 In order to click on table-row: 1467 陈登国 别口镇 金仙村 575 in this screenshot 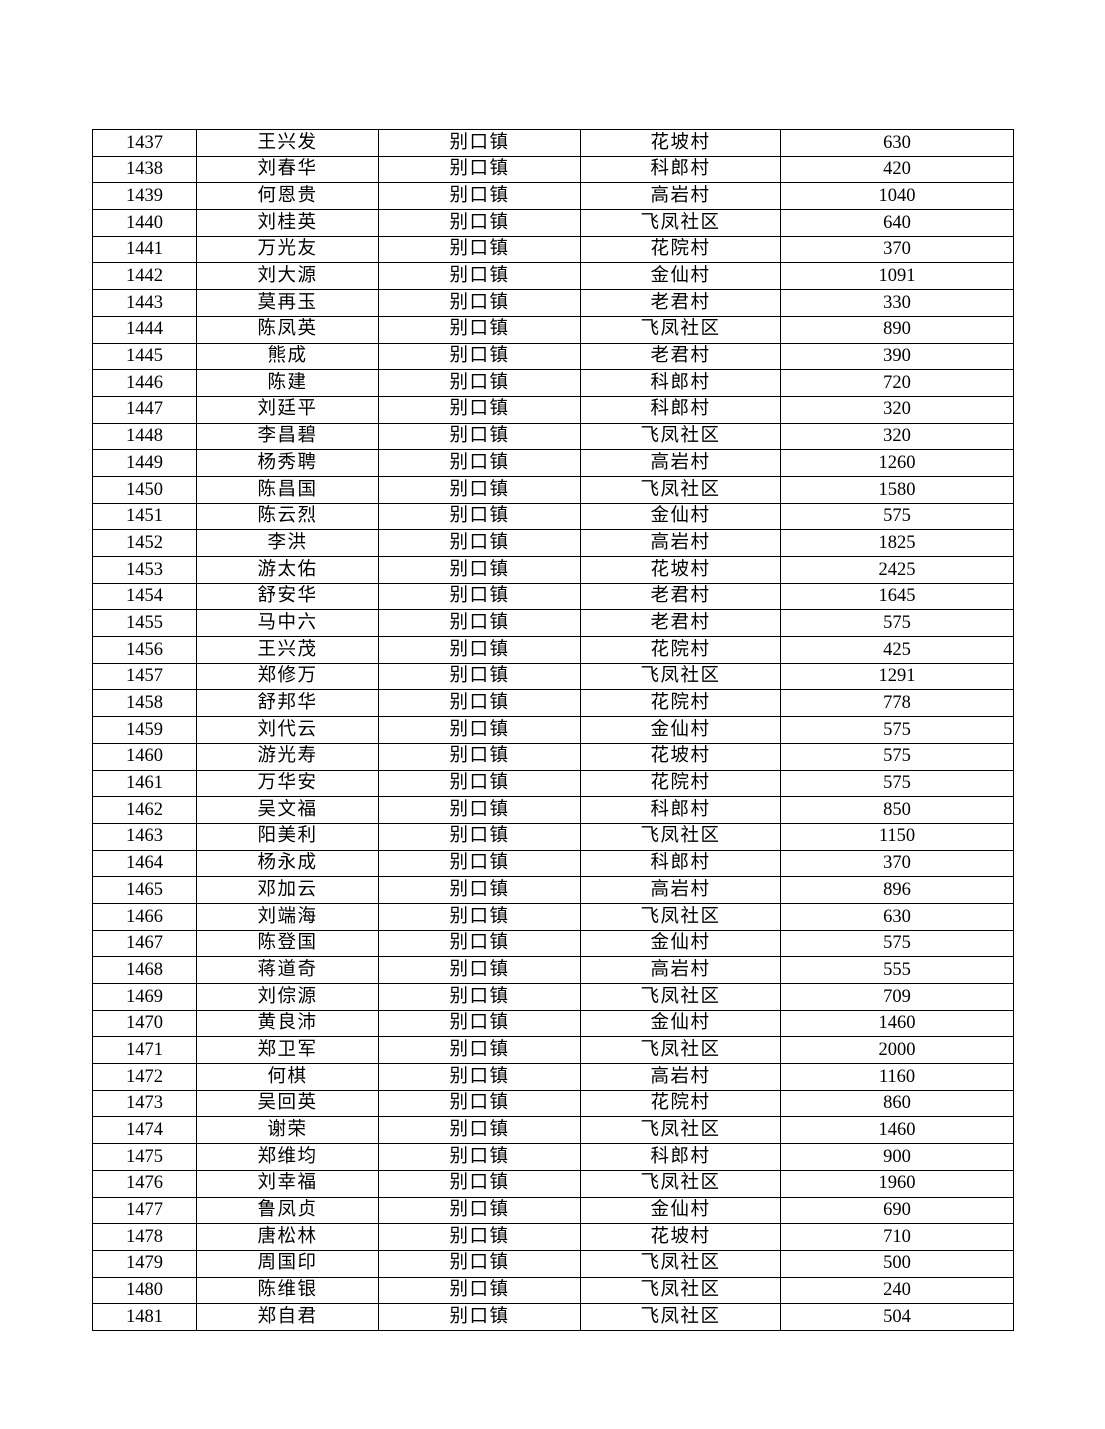, I will do `click(553, 943)`.